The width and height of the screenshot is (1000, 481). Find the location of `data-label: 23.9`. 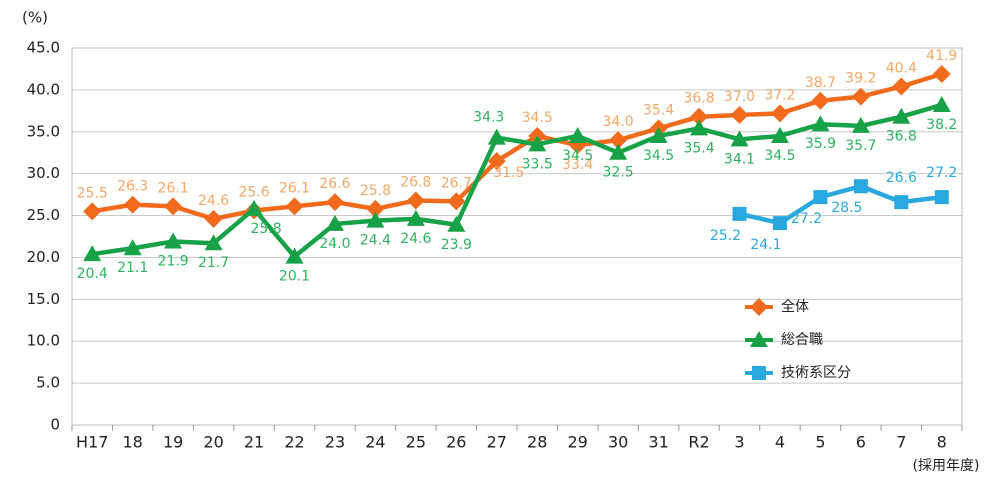

data-label: 23.9 is located at coordinates (456, 245).